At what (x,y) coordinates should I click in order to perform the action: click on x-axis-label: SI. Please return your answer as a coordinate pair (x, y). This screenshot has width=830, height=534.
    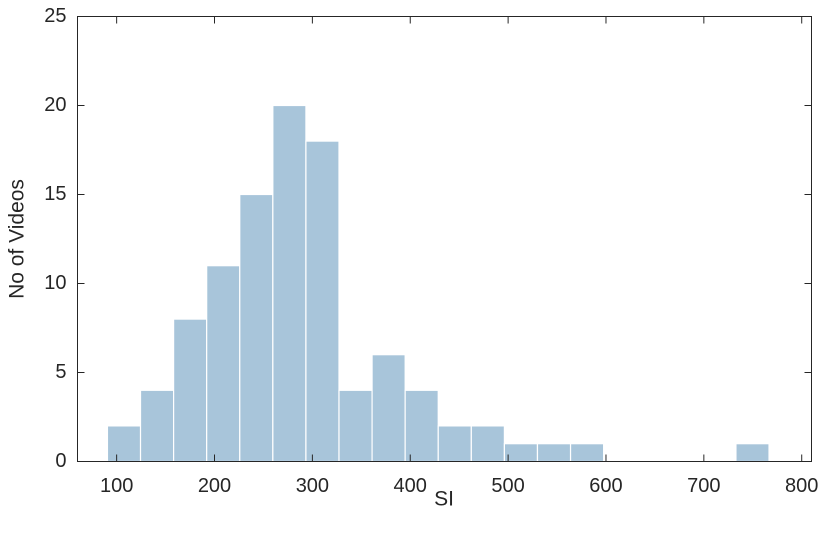
    Looking at the image, I should click on (444, 499).